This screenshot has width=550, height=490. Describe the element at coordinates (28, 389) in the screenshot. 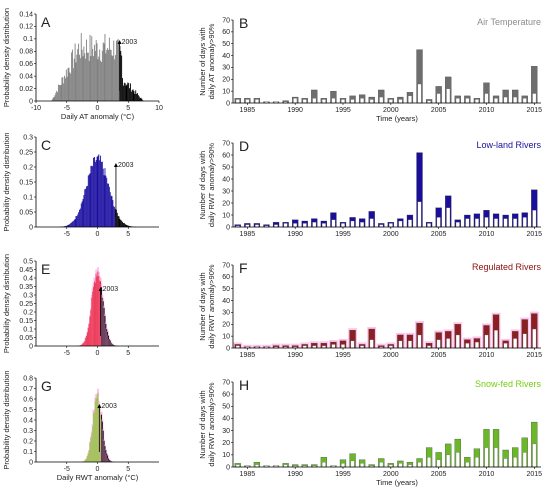

I see `y-tick-label: 0.7` at that location.